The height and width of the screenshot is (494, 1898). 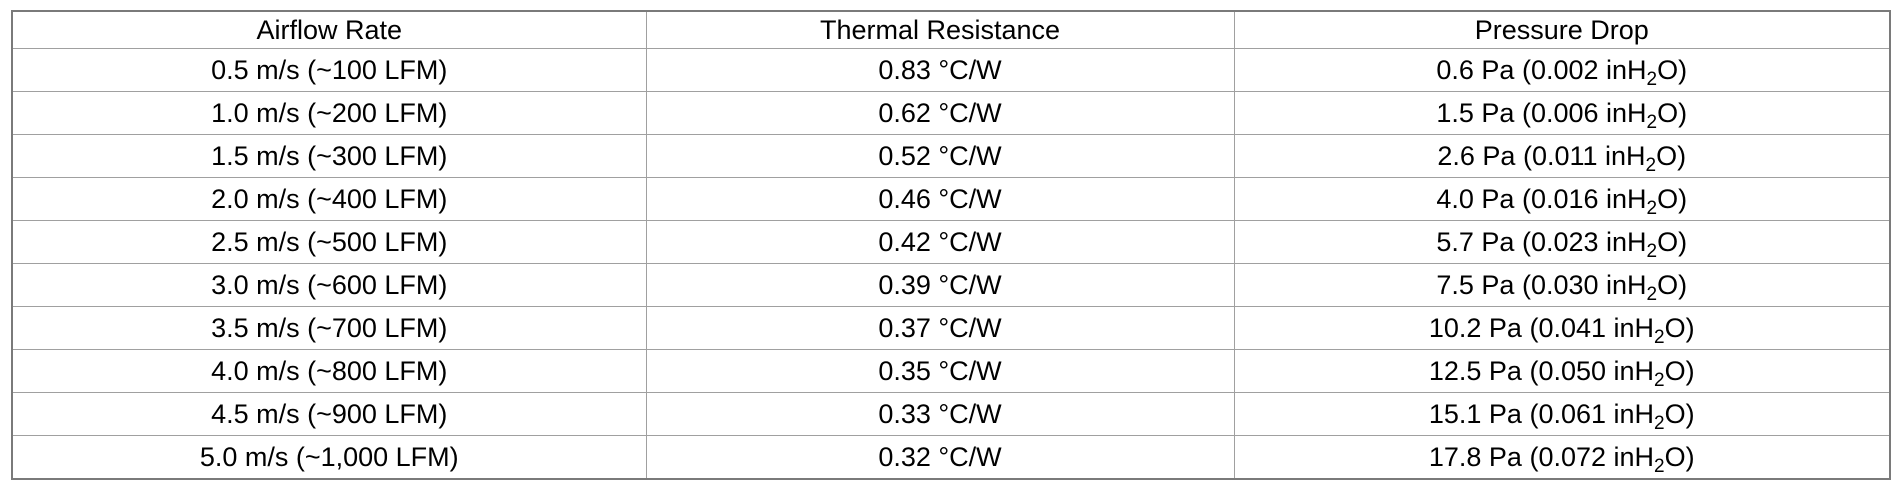 I want to click on resistance-cell: 0.33 °C/W, so click(x=940, y=414).